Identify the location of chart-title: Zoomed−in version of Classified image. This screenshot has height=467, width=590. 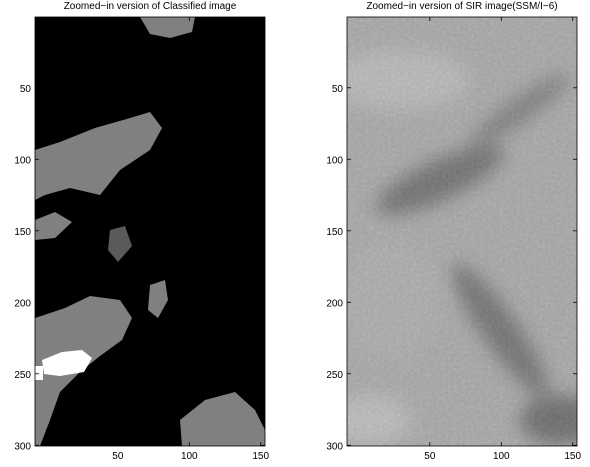
(150, 6).